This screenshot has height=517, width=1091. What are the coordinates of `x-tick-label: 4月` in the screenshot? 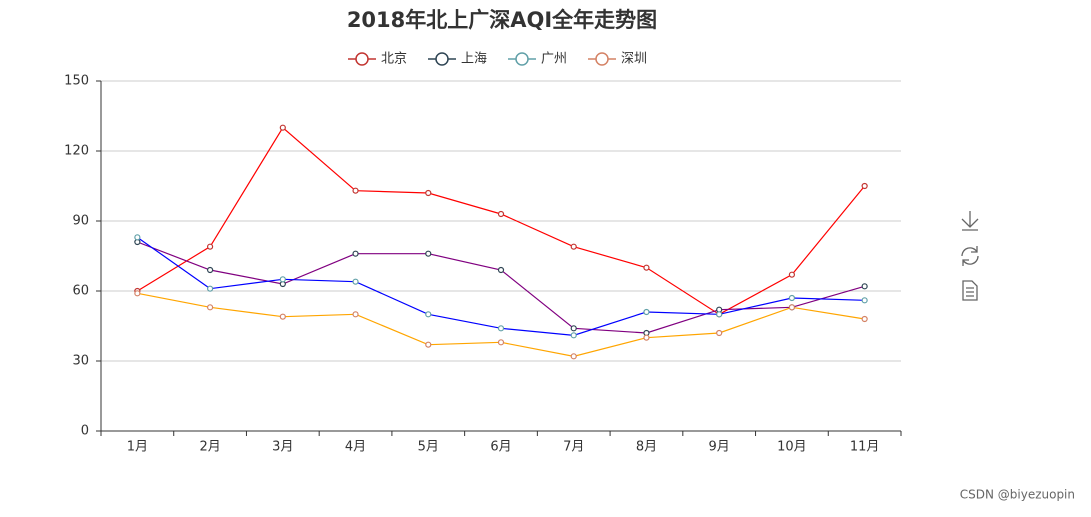 It's located at (355, 447).